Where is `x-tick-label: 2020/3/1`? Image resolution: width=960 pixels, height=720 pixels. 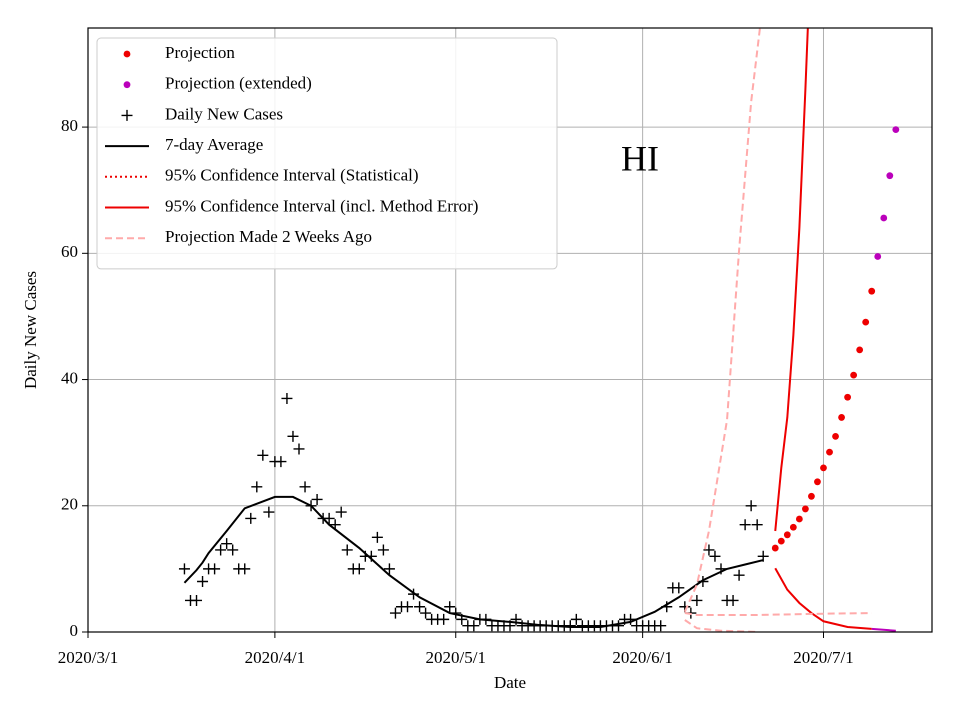 x-tick-label: 2020/3/1 is located at coordinates (88, 657).